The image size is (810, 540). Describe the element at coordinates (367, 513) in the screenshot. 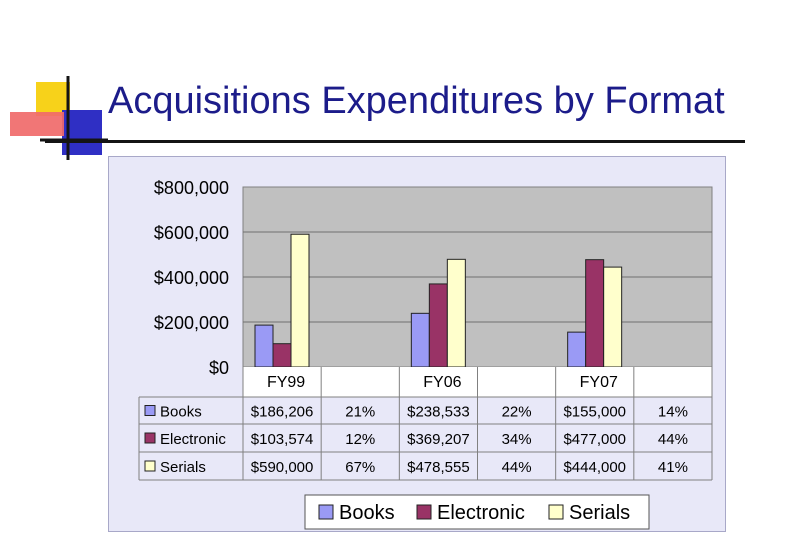

I see `legend-label: Books` at that location.